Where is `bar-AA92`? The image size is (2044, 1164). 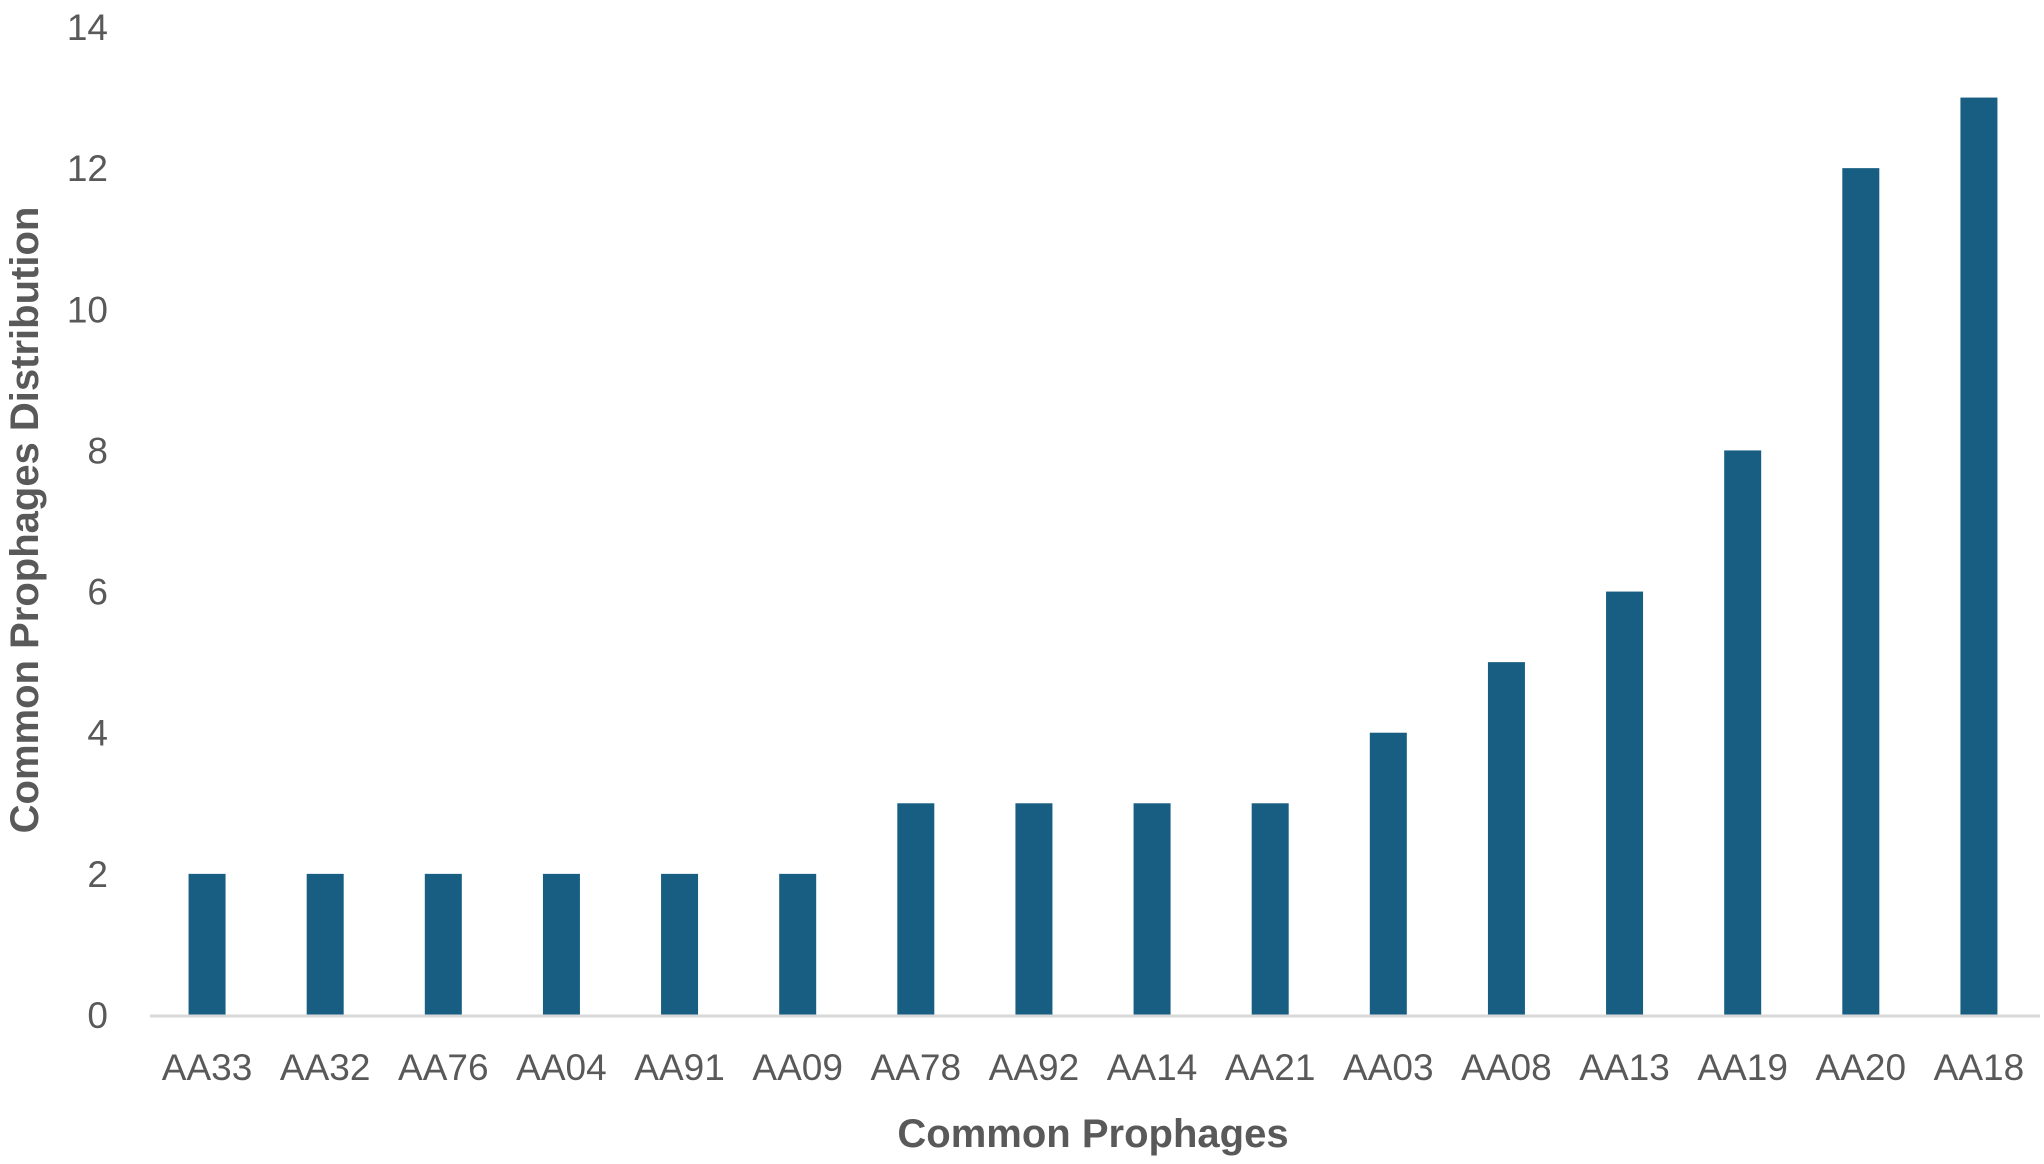 bar-AA92 is located at coordinates (1034, 909).